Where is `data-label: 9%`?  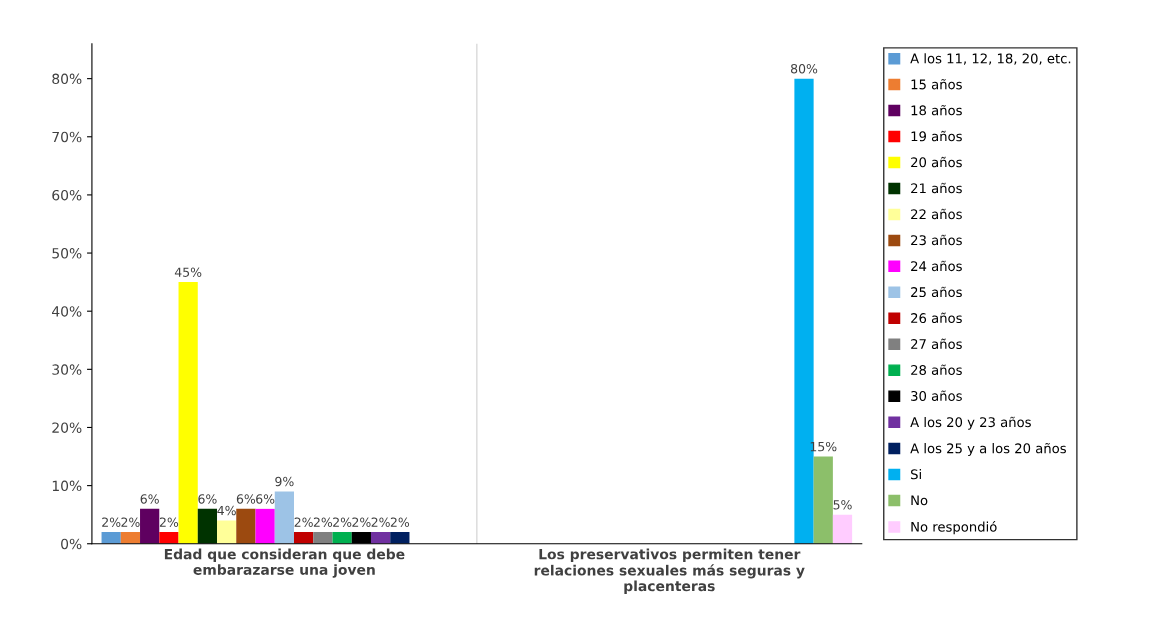
data-label: 9% is located at coordinates (284, 481).